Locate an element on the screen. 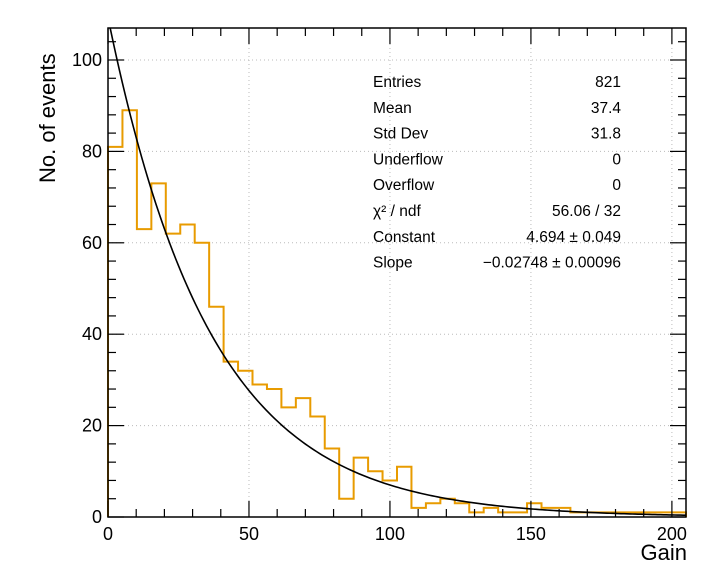 The width and height of the screenshot is (723, 574). y-tick-label: 80 is located at coordinates (92, 151).